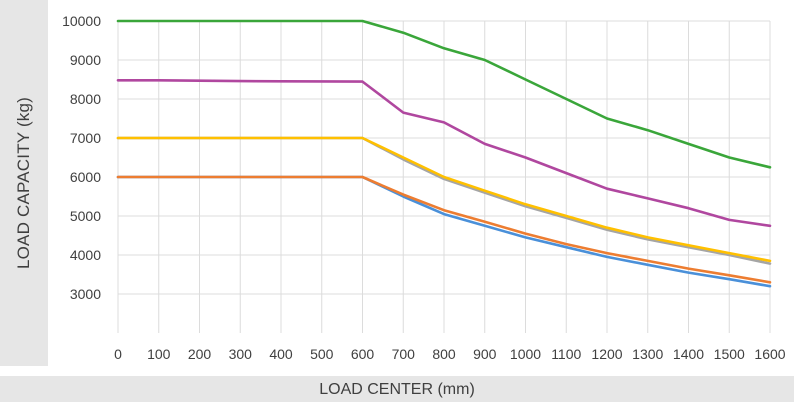  Describe the element at coordinates (769, 354) in the screenshot. I see `x-tick-label: 1600` at that location.